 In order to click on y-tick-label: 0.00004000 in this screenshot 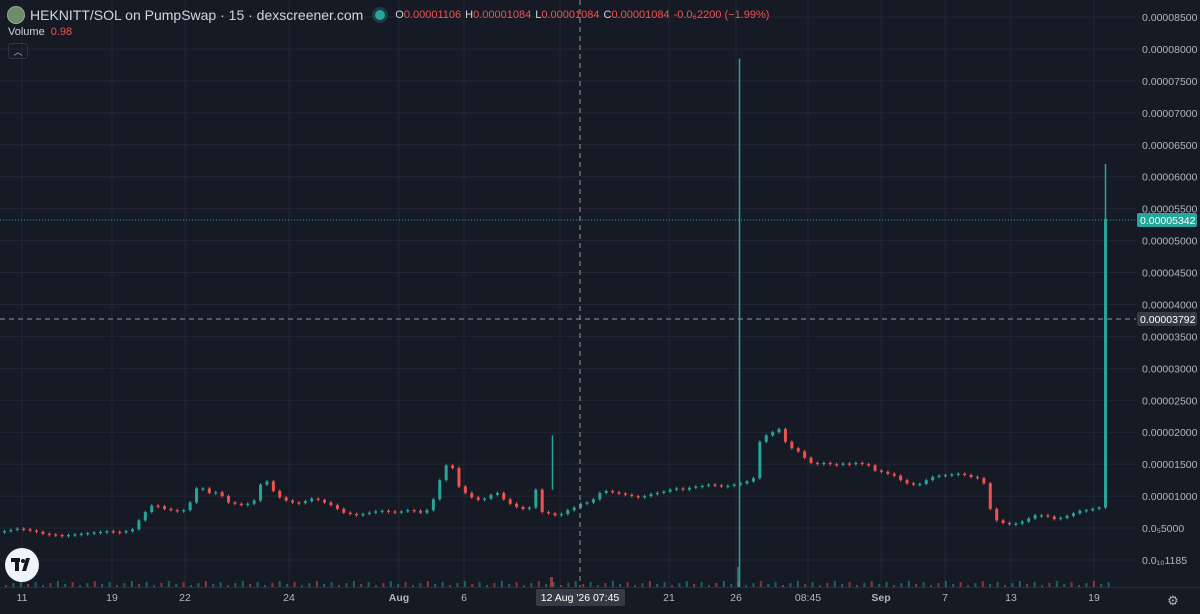, I will do `click(1170, 305)`.